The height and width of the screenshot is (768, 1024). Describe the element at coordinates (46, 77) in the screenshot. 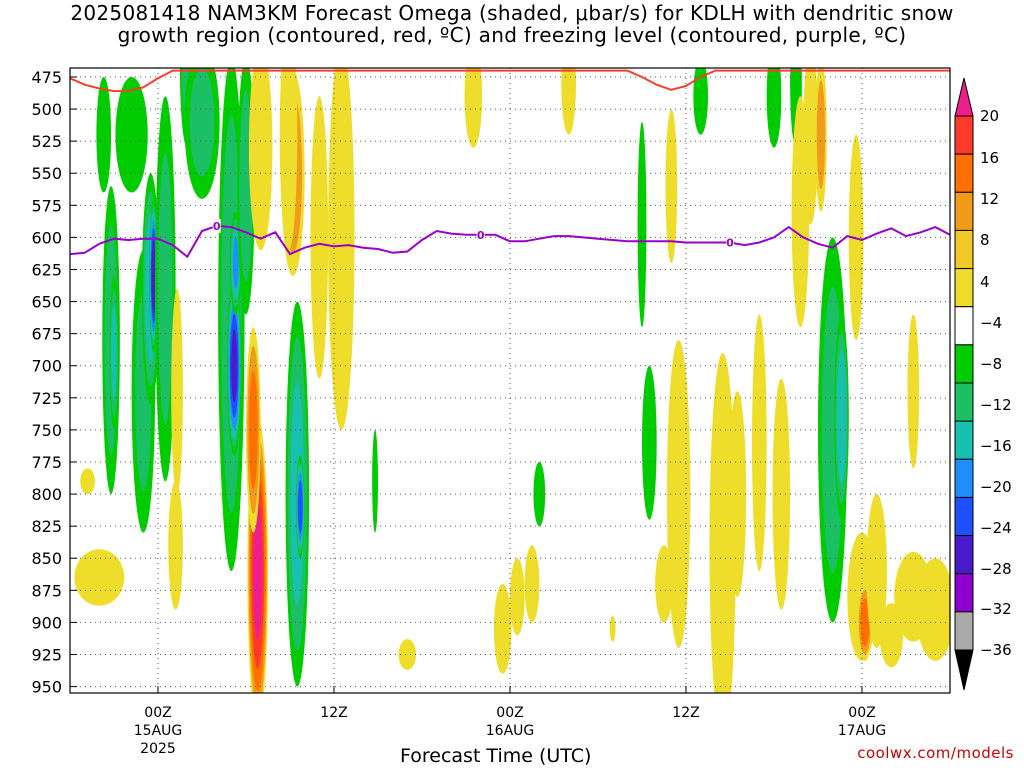

I see `y-tick-label: 475` at that location.